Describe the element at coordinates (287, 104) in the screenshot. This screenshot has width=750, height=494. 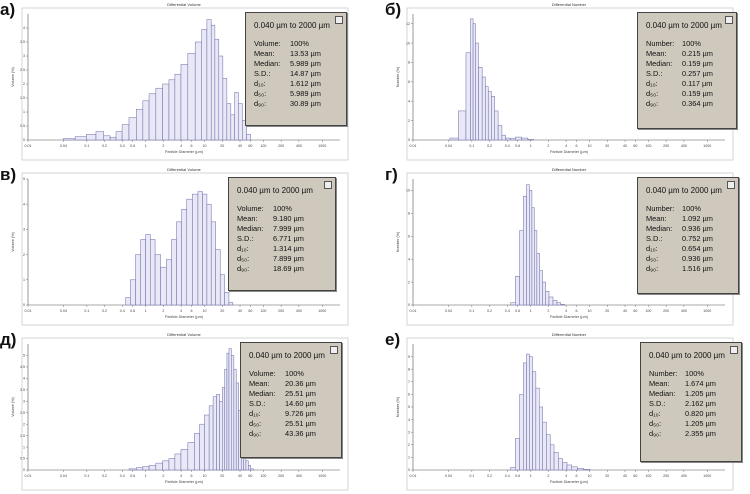
I see `stats-row: d₉₀: 30.89 µm` at that location.